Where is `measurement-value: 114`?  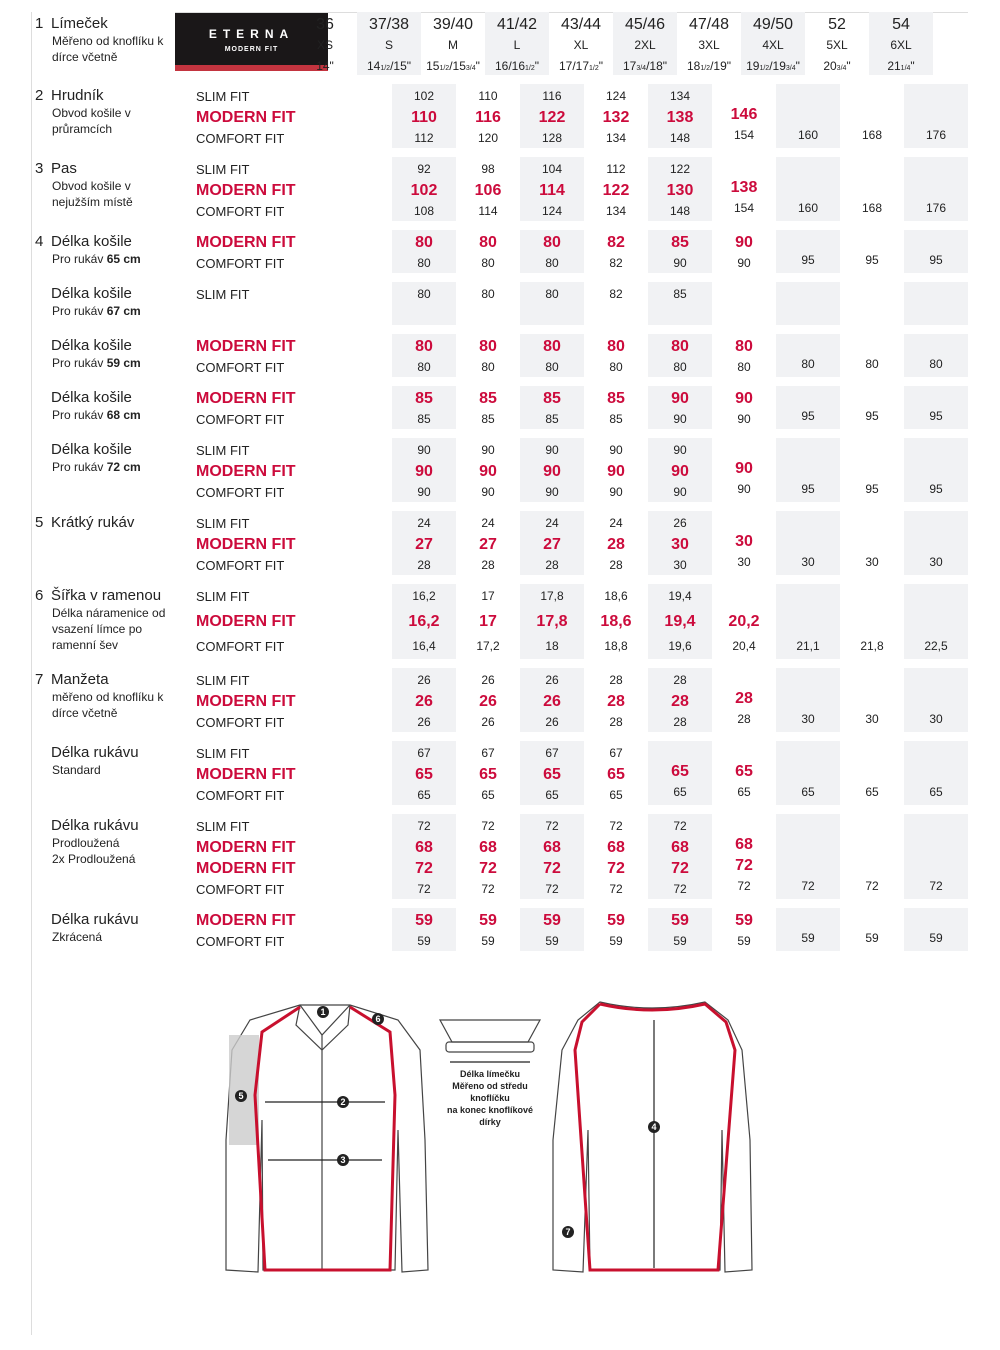 measurement-value: 114 is located at coordinates (552, 190).